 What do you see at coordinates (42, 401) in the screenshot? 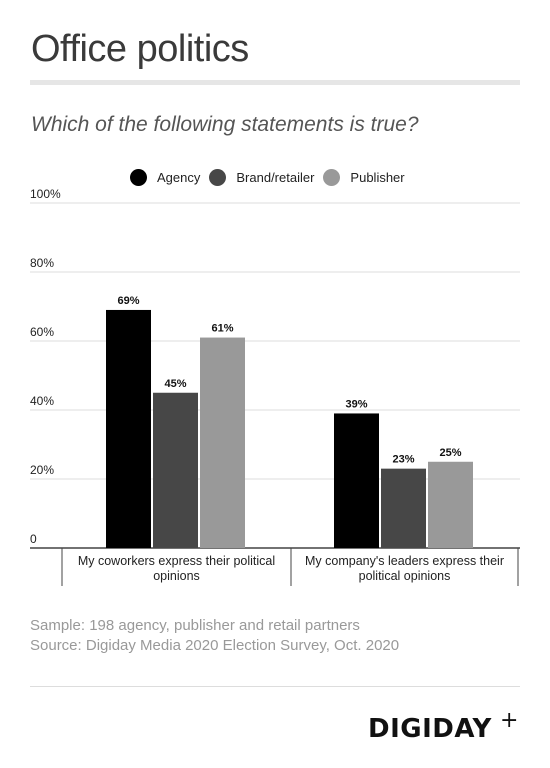
I see `y-tick-label: 40%` at bounding box center [42, 401].